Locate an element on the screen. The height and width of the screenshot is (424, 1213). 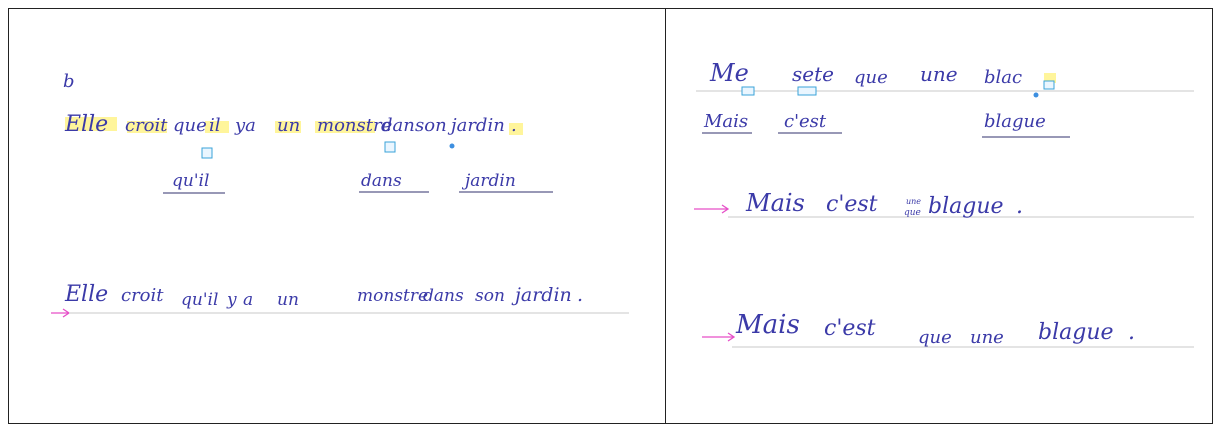
word: dans is located at coordinates (443, 296).